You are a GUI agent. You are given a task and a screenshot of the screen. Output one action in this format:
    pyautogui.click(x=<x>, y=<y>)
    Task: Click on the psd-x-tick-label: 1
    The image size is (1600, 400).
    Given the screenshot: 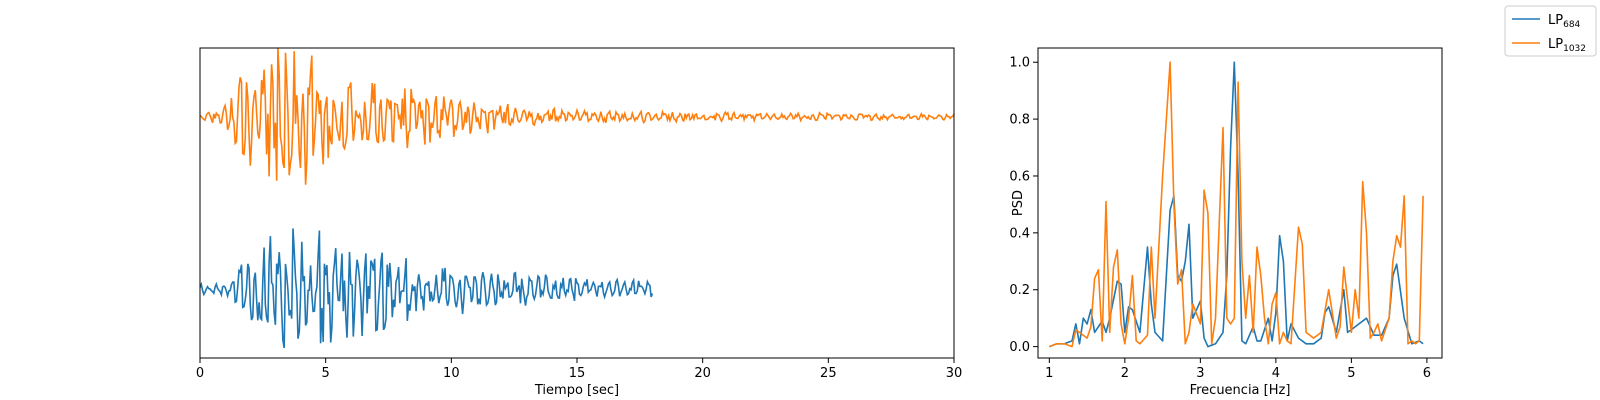 What is the action you would take?
    pyautogui.click(x=1049, y=373)
    